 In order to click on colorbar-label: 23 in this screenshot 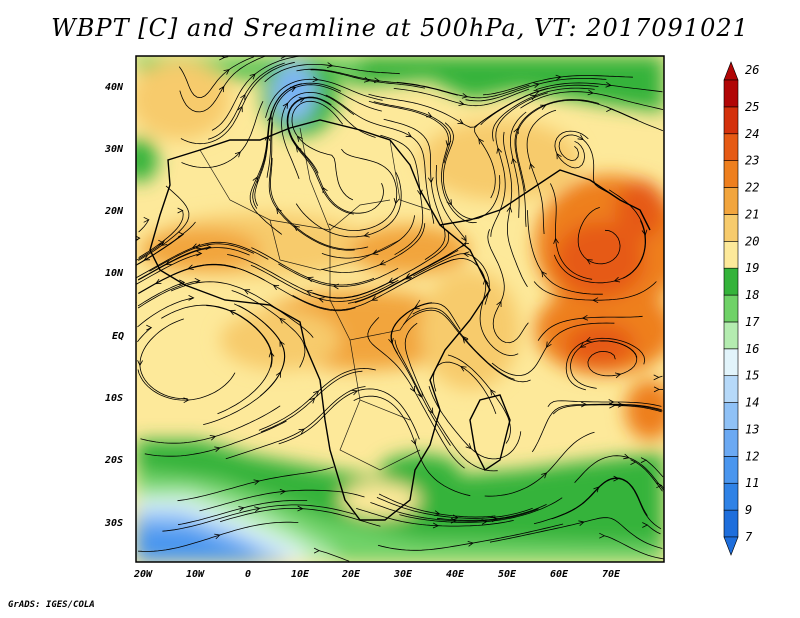, I will do `click(752, 161)`.